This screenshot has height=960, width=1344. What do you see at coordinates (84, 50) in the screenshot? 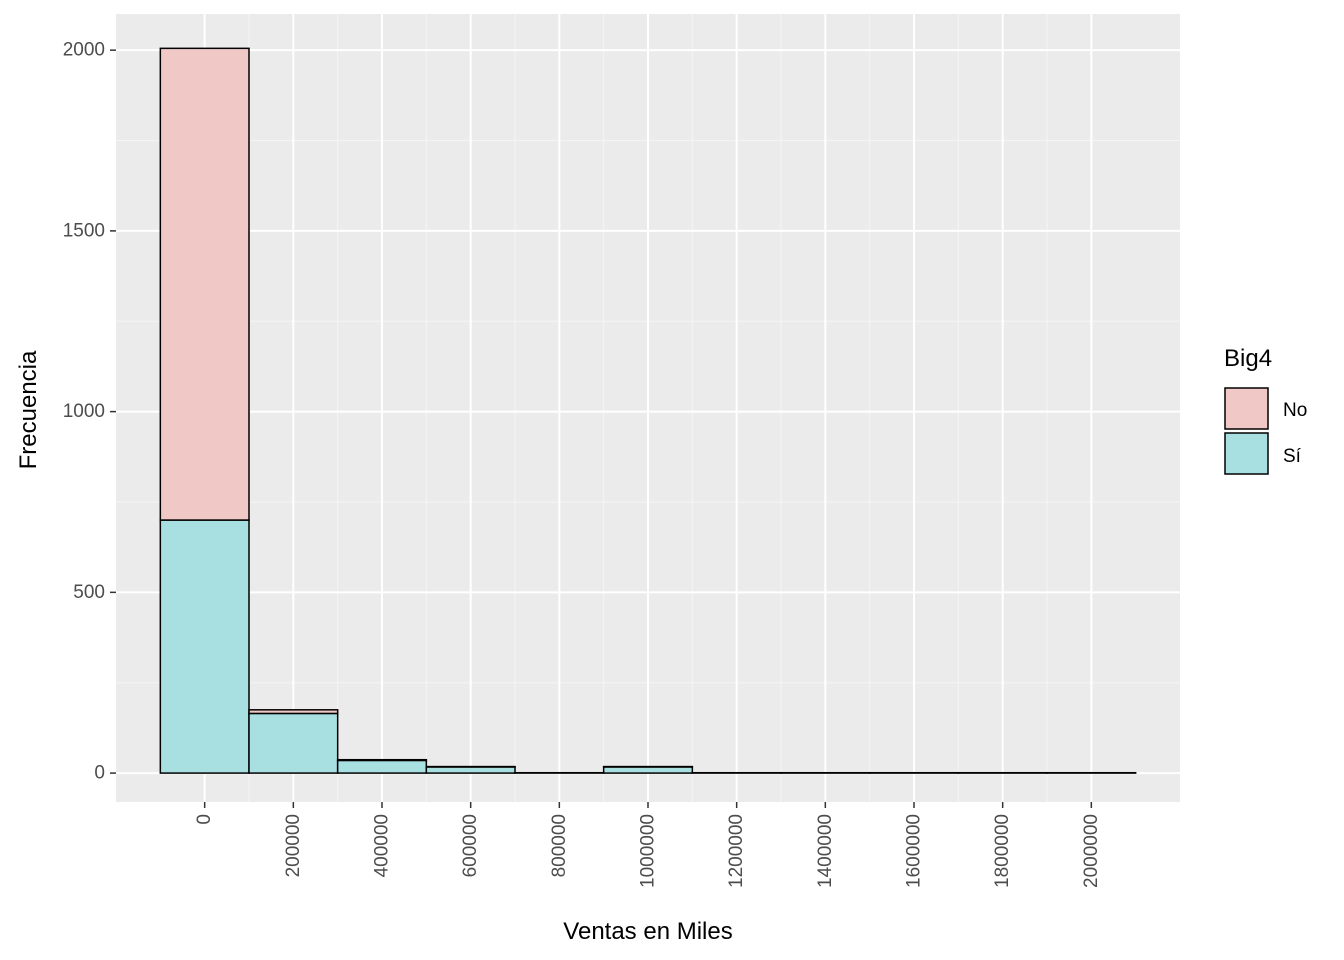
I see `y-tick-label: 2000` at bounding box center [84, 50].